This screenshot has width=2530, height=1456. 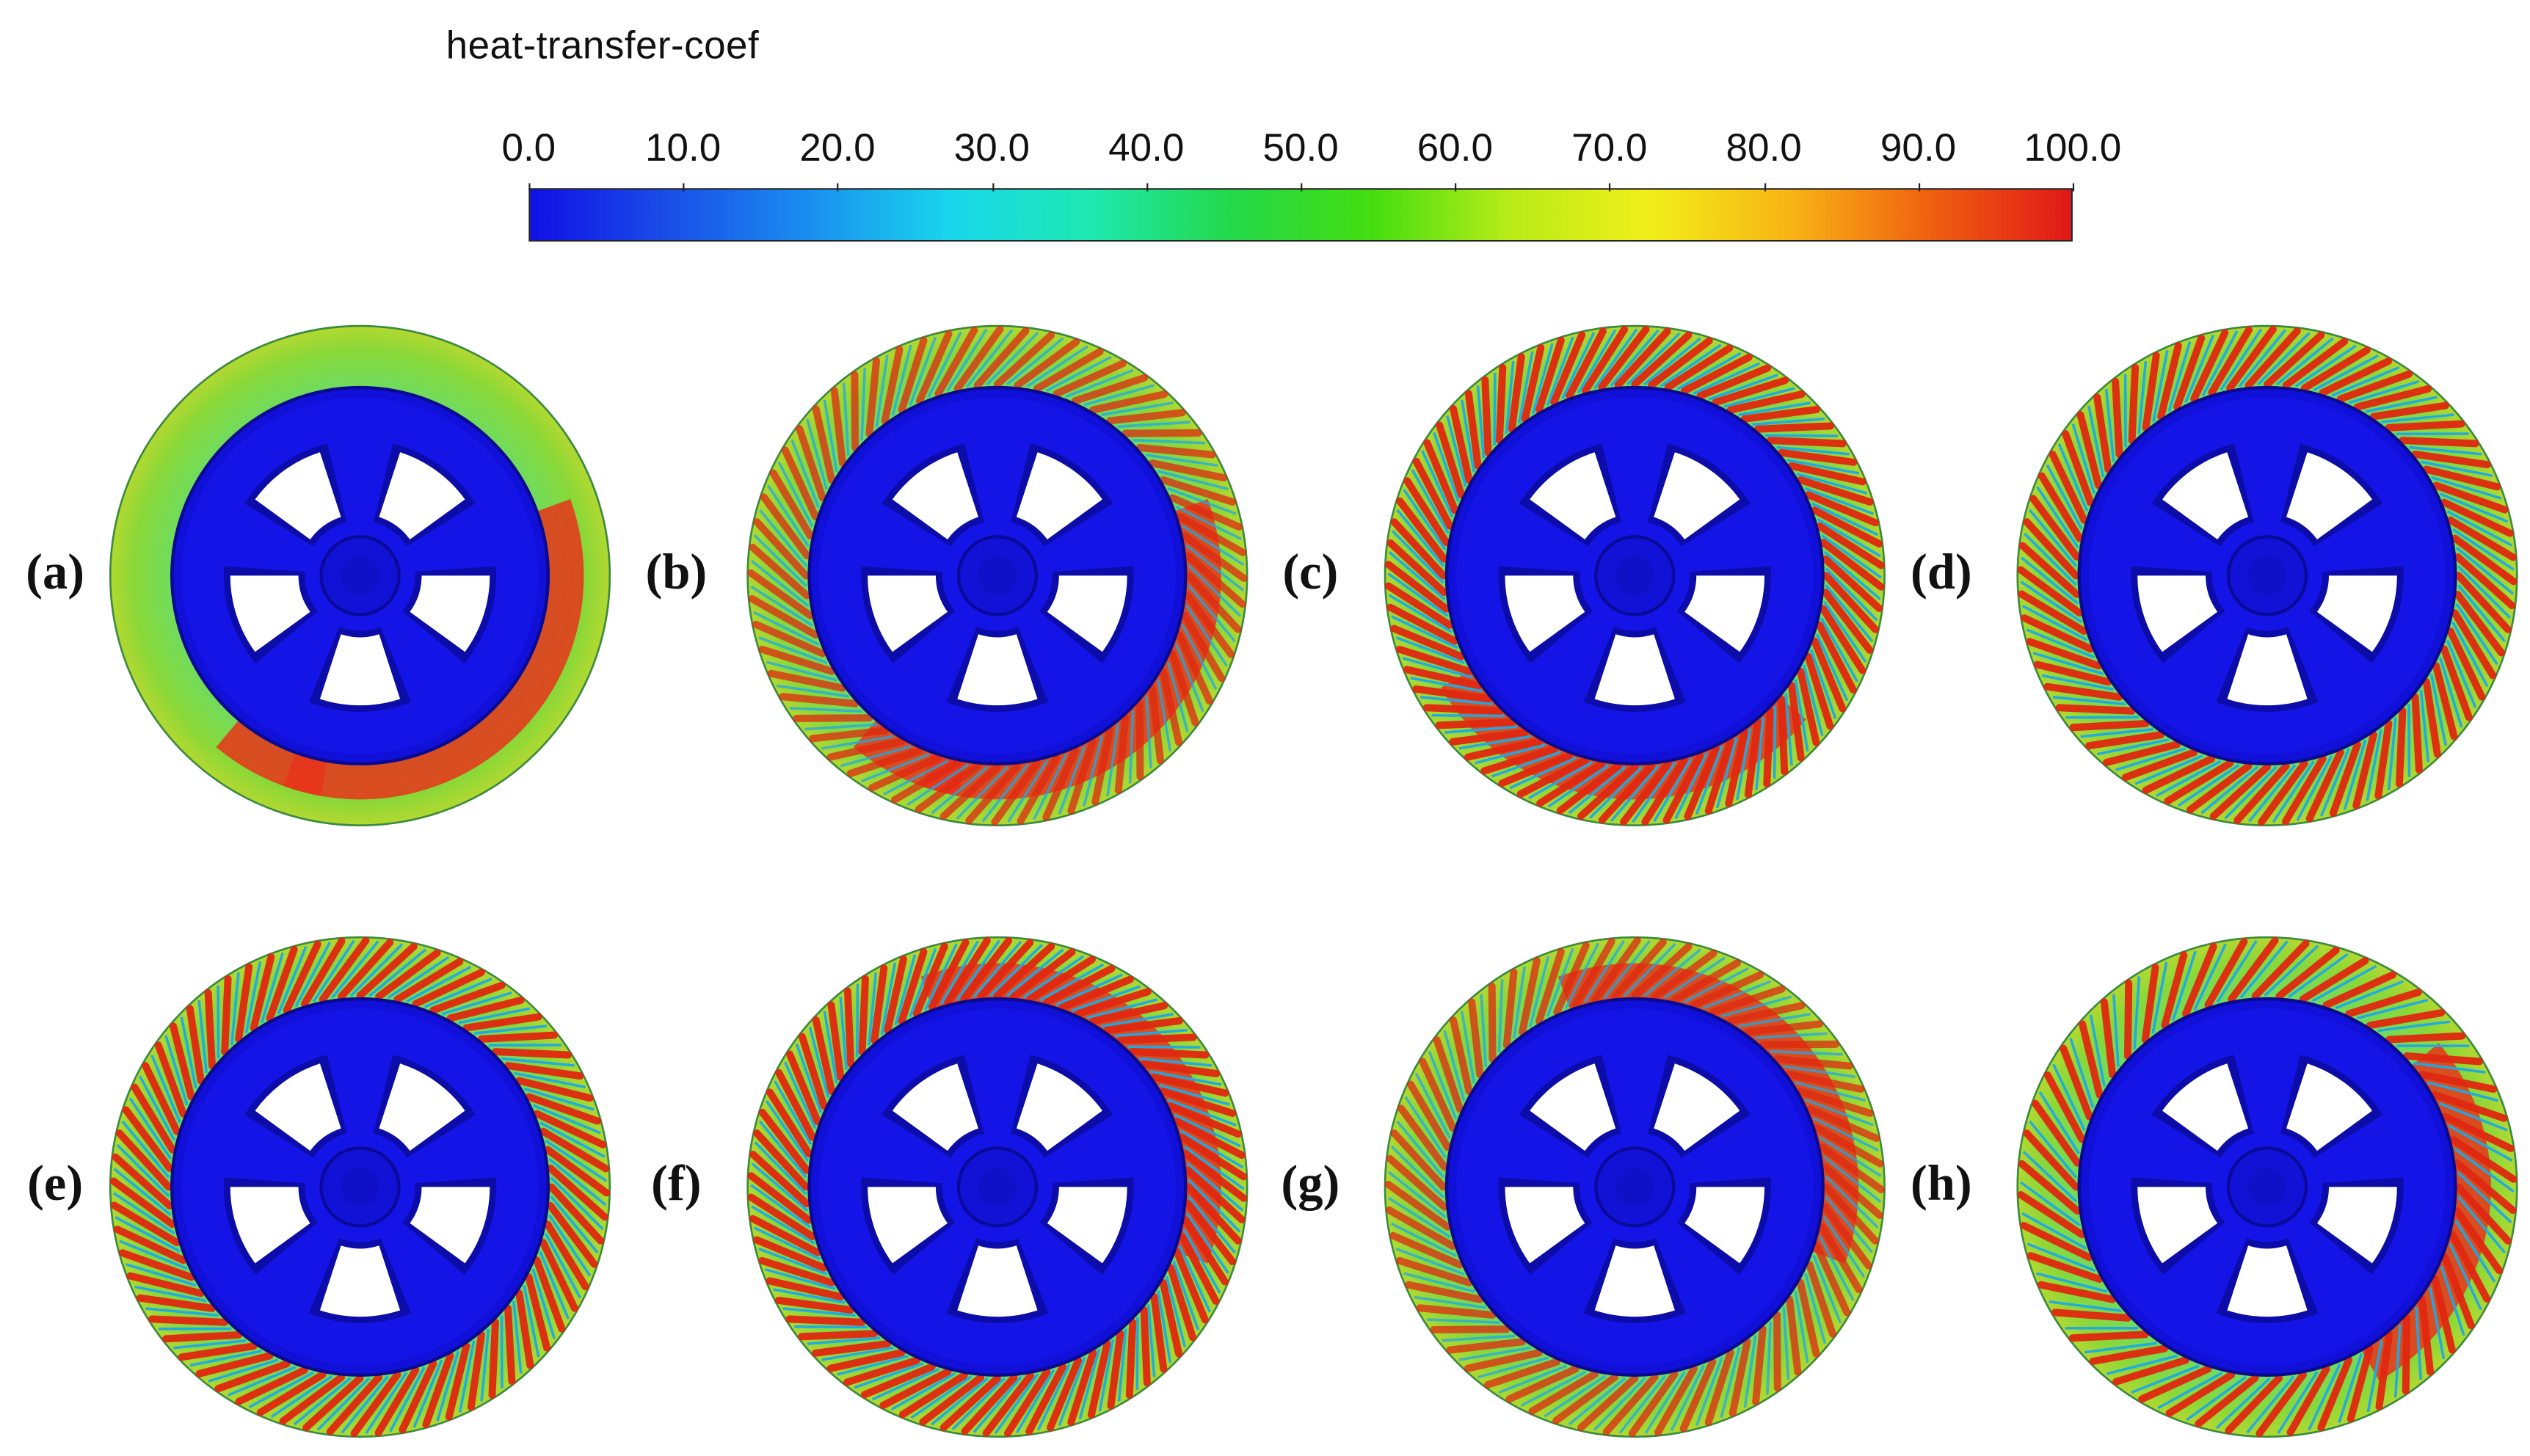 What do you see at coordinates (991, 148) in the screenshot?
I see `colorbar-tick-label: 30.0` at bounding box center [991, 148].